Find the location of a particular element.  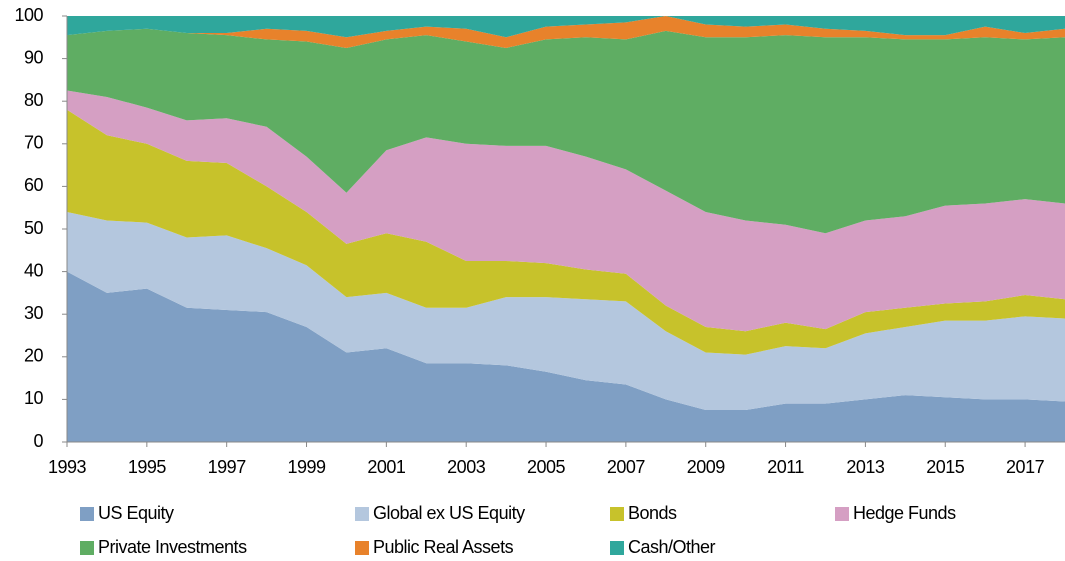

legend-label: Bonds is located at coordinates (652, 513).